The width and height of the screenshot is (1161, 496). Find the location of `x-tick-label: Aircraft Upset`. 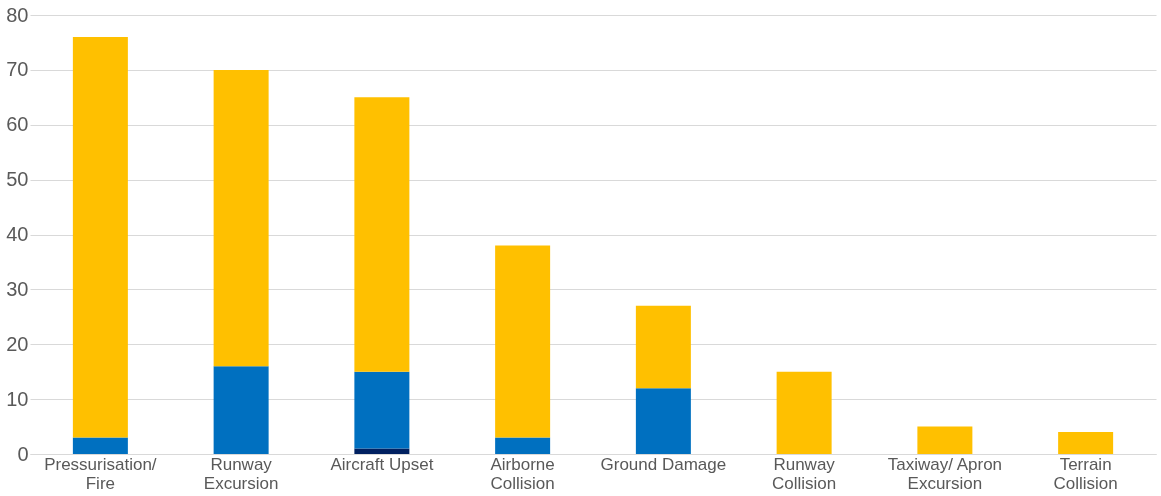

x-tick-label: Aircraft Upset is located at coordinates (382, 464).